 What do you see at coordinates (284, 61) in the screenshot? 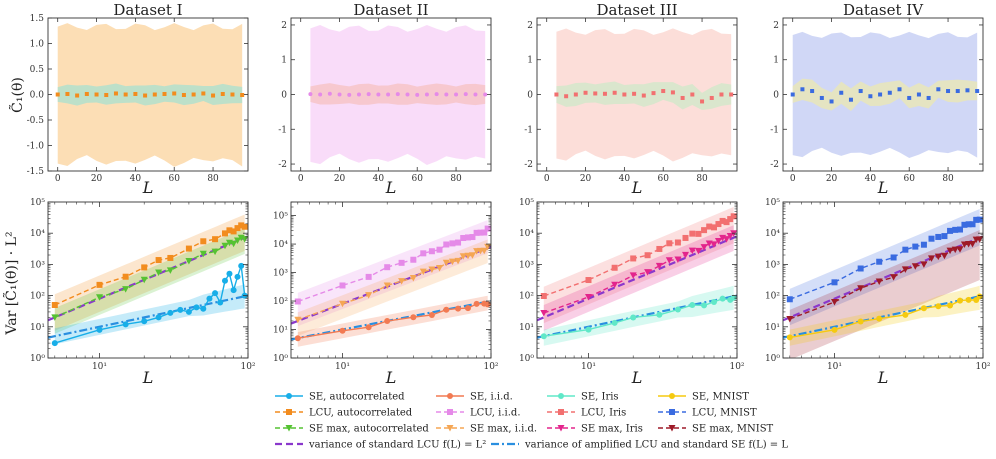
I see `y-tick-label: 1` at bounding box center [284, 61].